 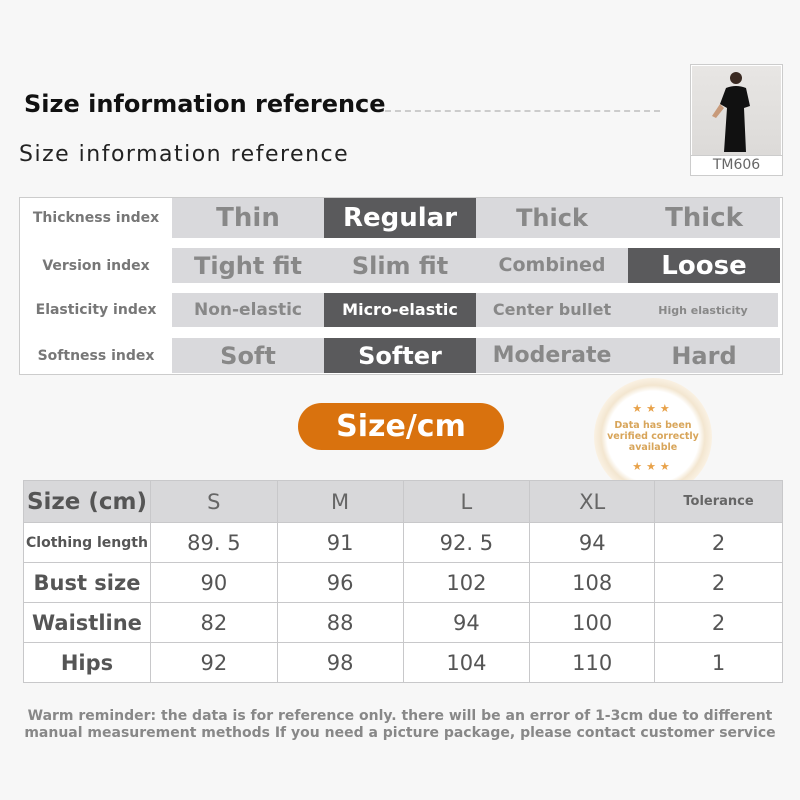 I want to click on attribute-option: Loose, so click(x=704, y=265).